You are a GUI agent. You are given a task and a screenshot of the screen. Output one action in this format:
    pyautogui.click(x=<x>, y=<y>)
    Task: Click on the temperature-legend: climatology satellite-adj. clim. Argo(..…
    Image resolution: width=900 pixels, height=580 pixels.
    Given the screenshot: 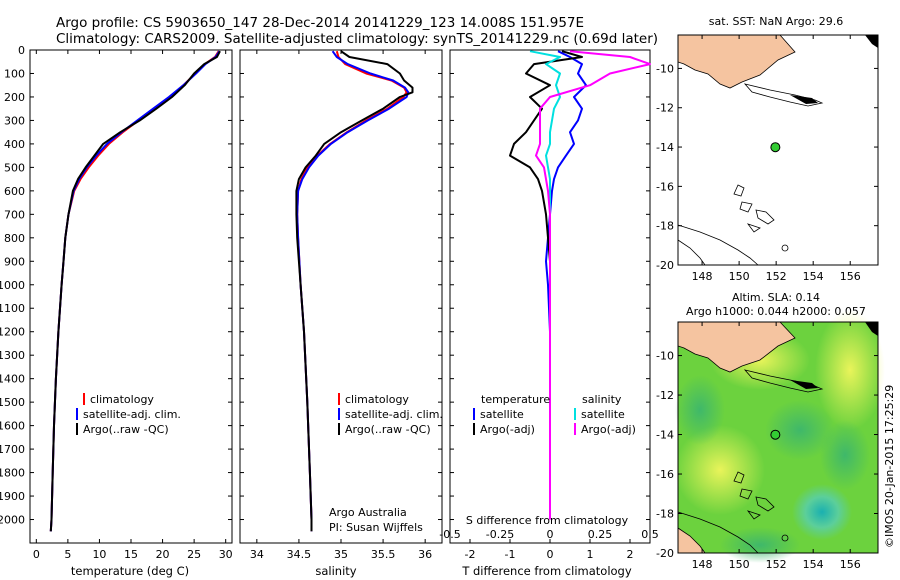 What is the action you would take?
    pyautogui.click(x=128, y=414)
    